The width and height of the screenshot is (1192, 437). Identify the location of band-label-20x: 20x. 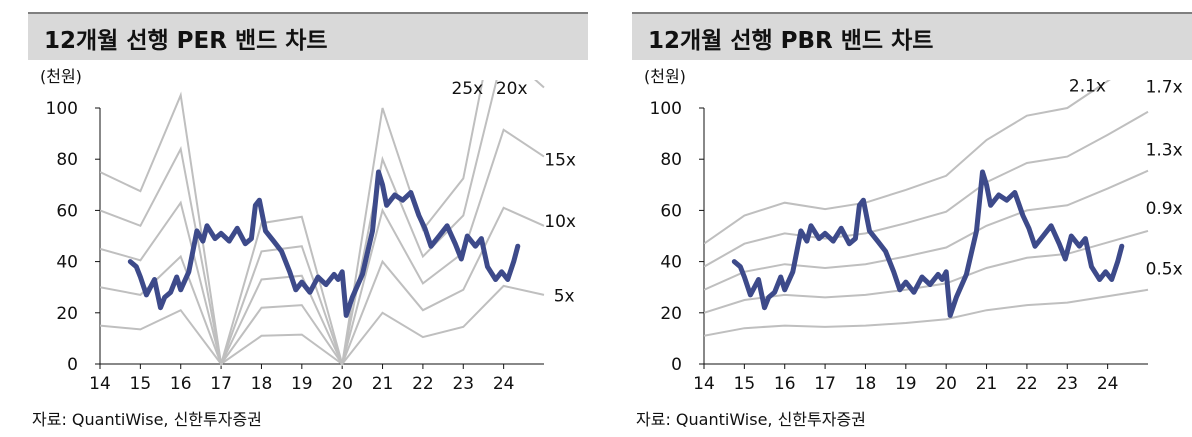
(512, 89).